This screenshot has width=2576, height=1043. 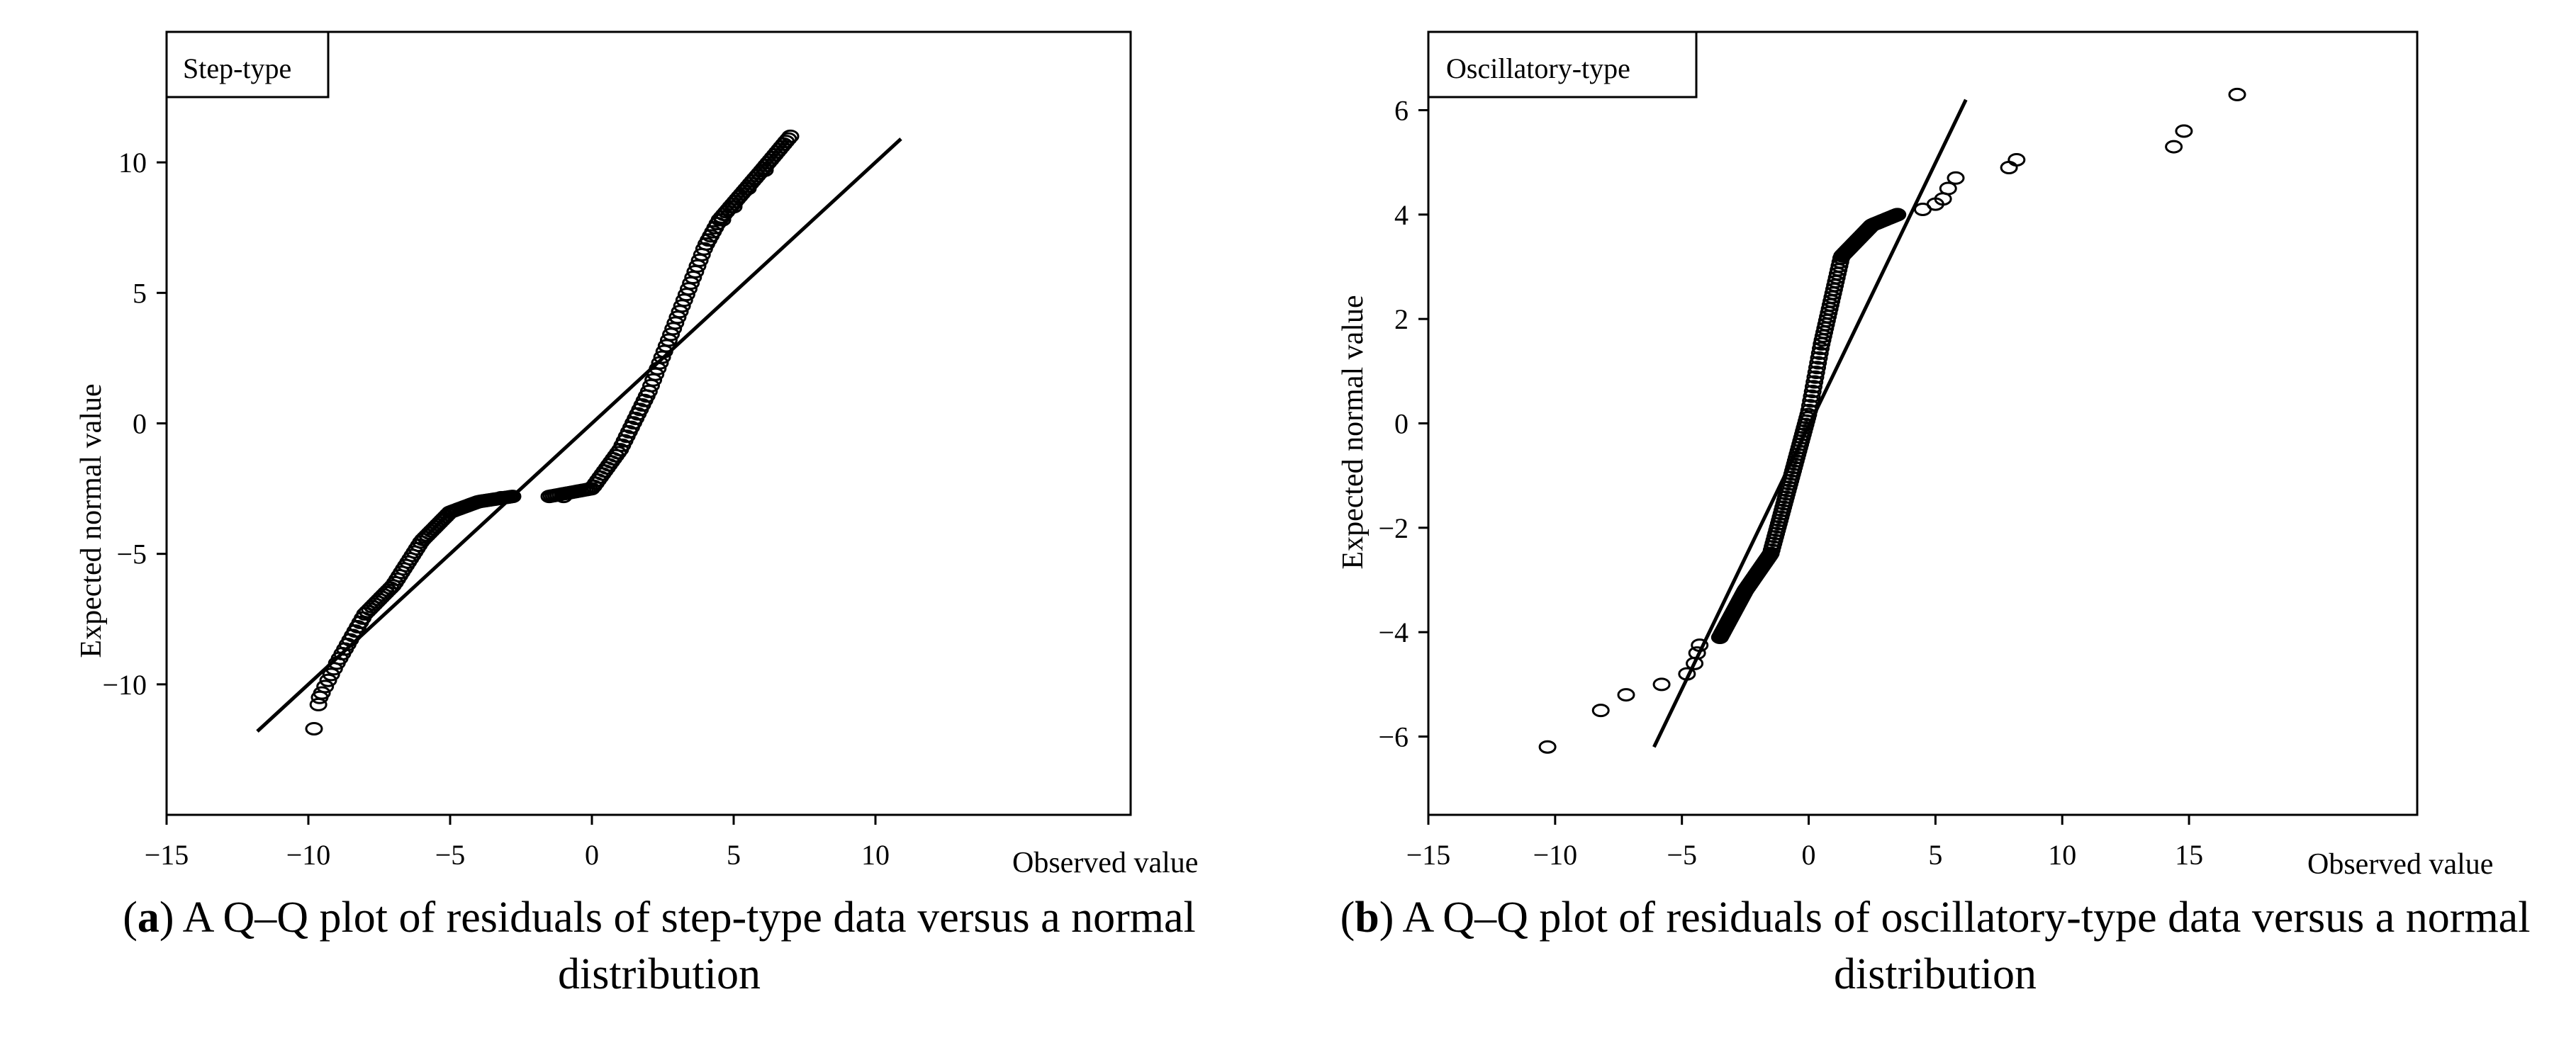 What do you see at coordinates (2189, 855) in the screenshot?
I see `x-tick-label: 15` at bounding box center [2189, 855].